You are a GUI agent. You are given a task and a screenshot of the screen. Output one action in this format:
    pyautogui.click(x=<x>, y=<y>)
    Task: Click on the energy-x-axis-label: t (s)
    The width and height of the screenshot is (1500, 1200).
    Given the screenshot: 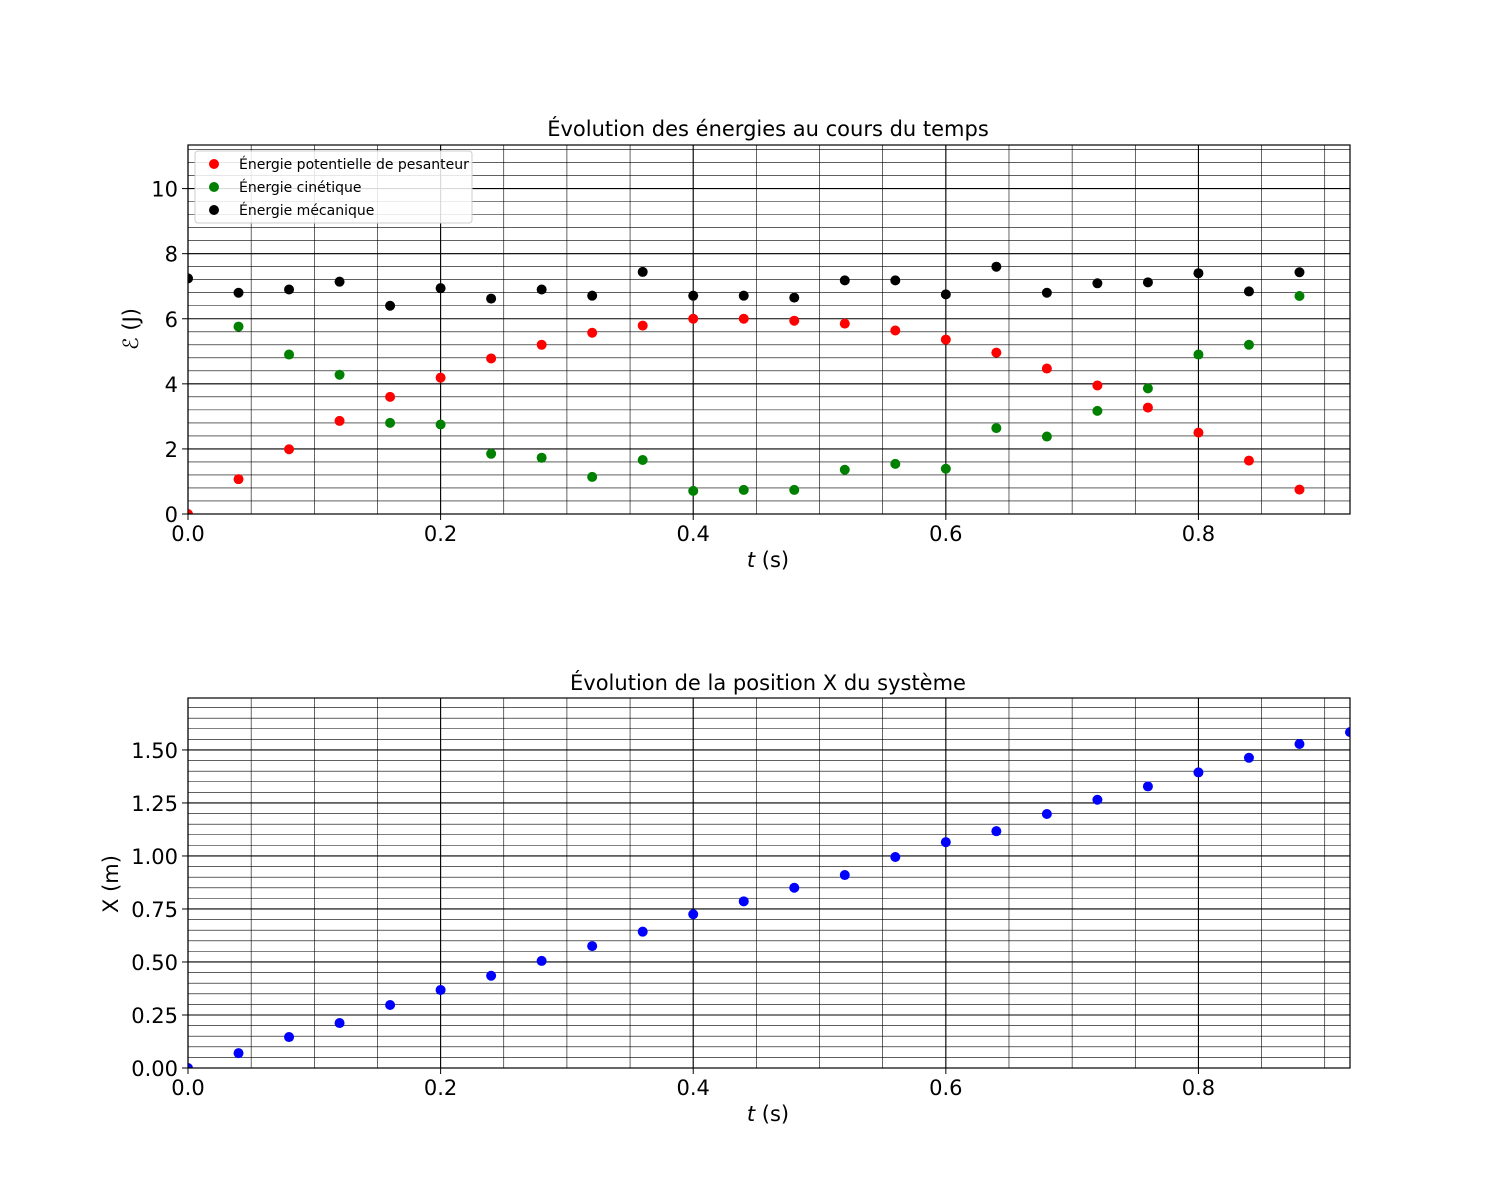 What is the action you would take?
    pyautogui.click(x=768, y=560)
    